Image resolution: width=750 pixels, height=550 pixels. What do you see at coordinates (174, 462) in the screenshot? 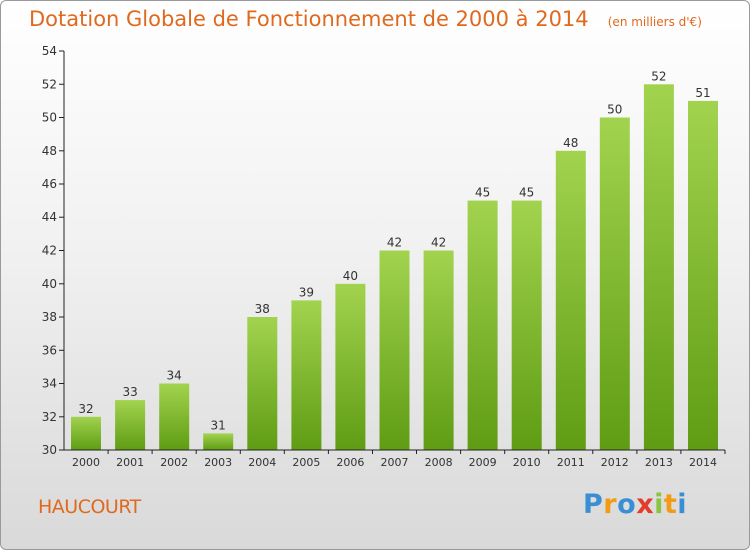
I see `x-tick-label-2002: 2002` at bounding box center [174, 462].